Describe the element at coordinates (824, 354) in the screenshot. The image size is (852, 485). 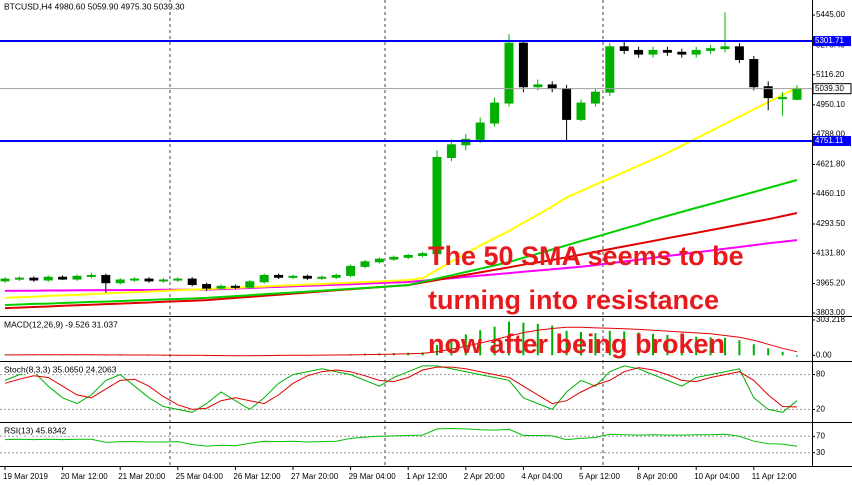
I see `y-tick-label: 0.00` at that location.